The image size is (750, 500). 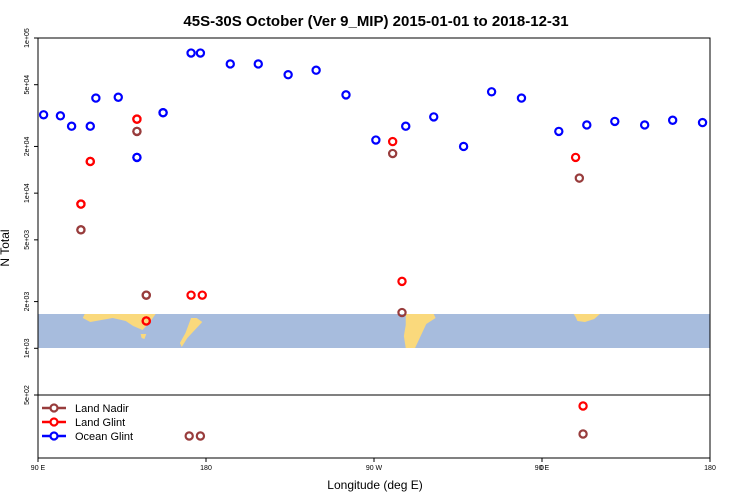 I want to click on legend-label: Land Glint, so click(x=100, y=423).